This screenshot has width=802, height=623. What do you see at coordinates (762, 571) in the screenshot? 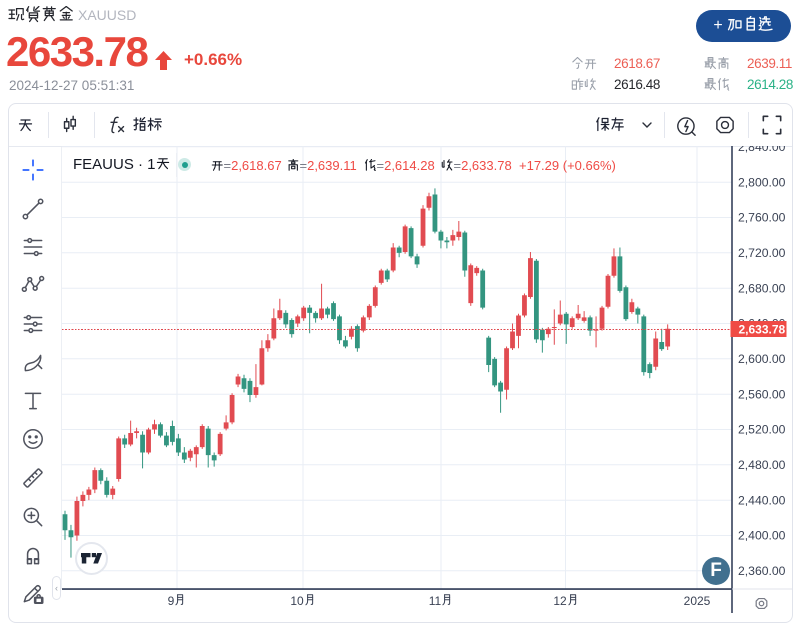
I see `svg-text: 2,360.00` at bounding box center [762, 571].